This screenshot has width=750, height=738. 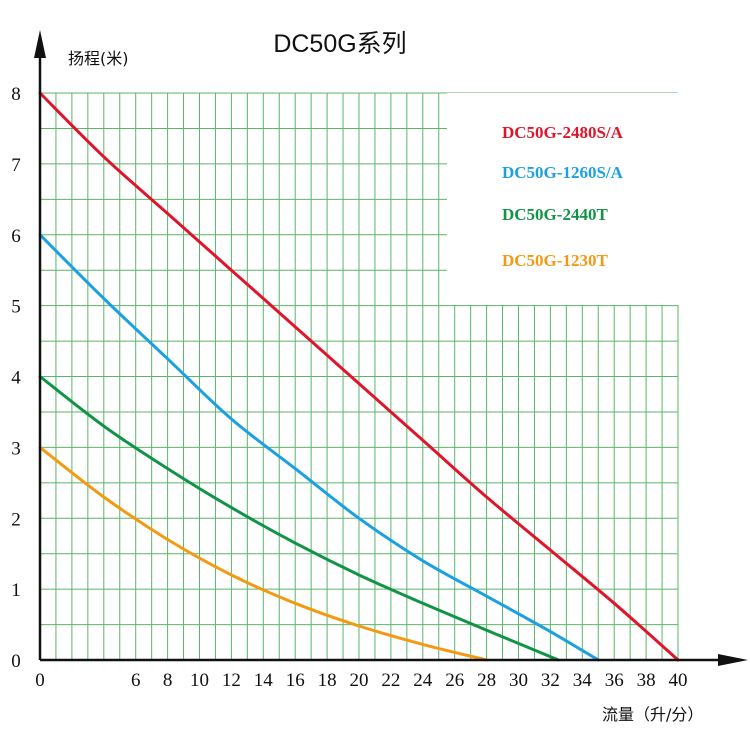 What do you see at coordinates (652, 714) in the screenshot?
I see `x-axis-title: 流量（升/分）` at bounding box center [652, 714].